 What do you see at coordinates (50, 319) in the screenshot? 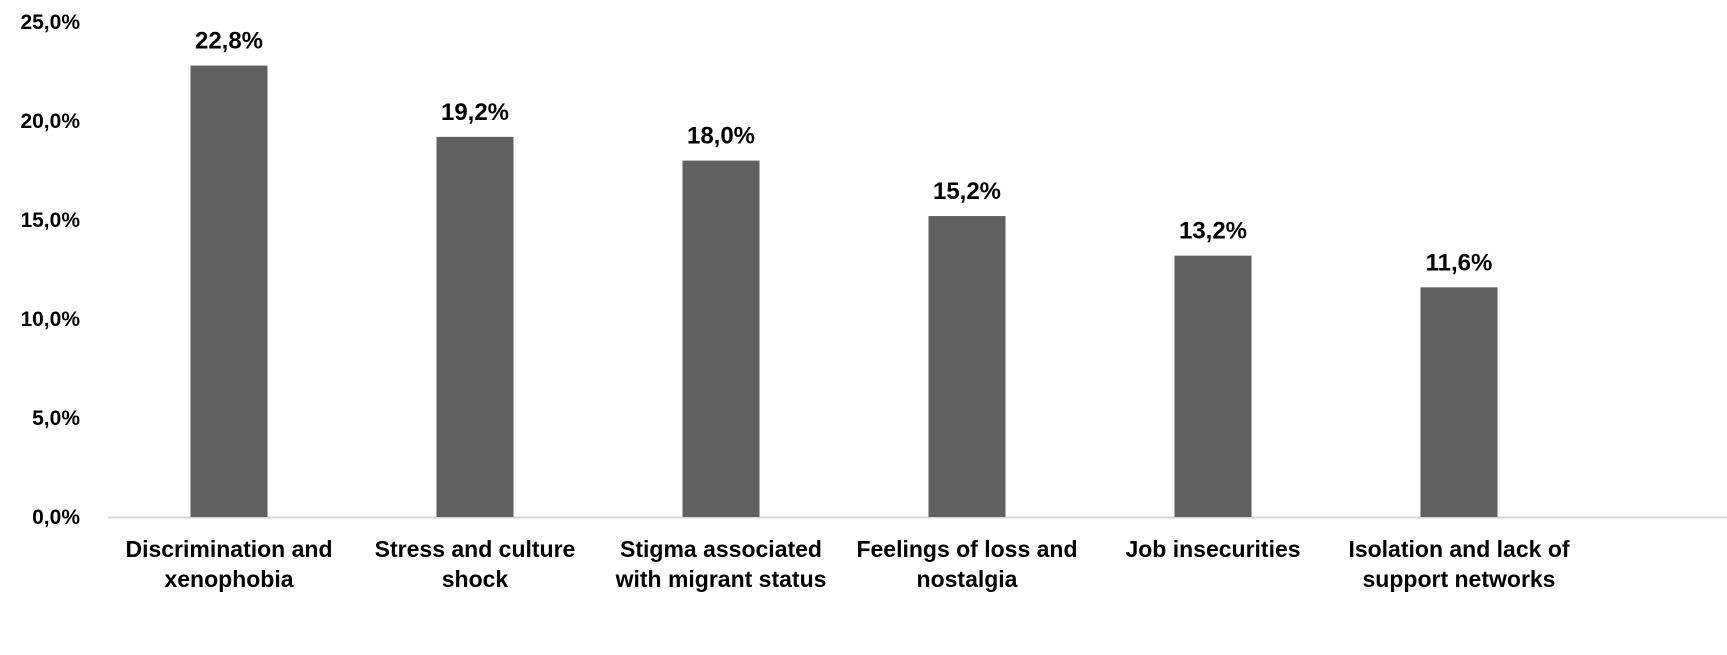
I see `y-tick-label: 10,0%` at bounding box center [50, 319].